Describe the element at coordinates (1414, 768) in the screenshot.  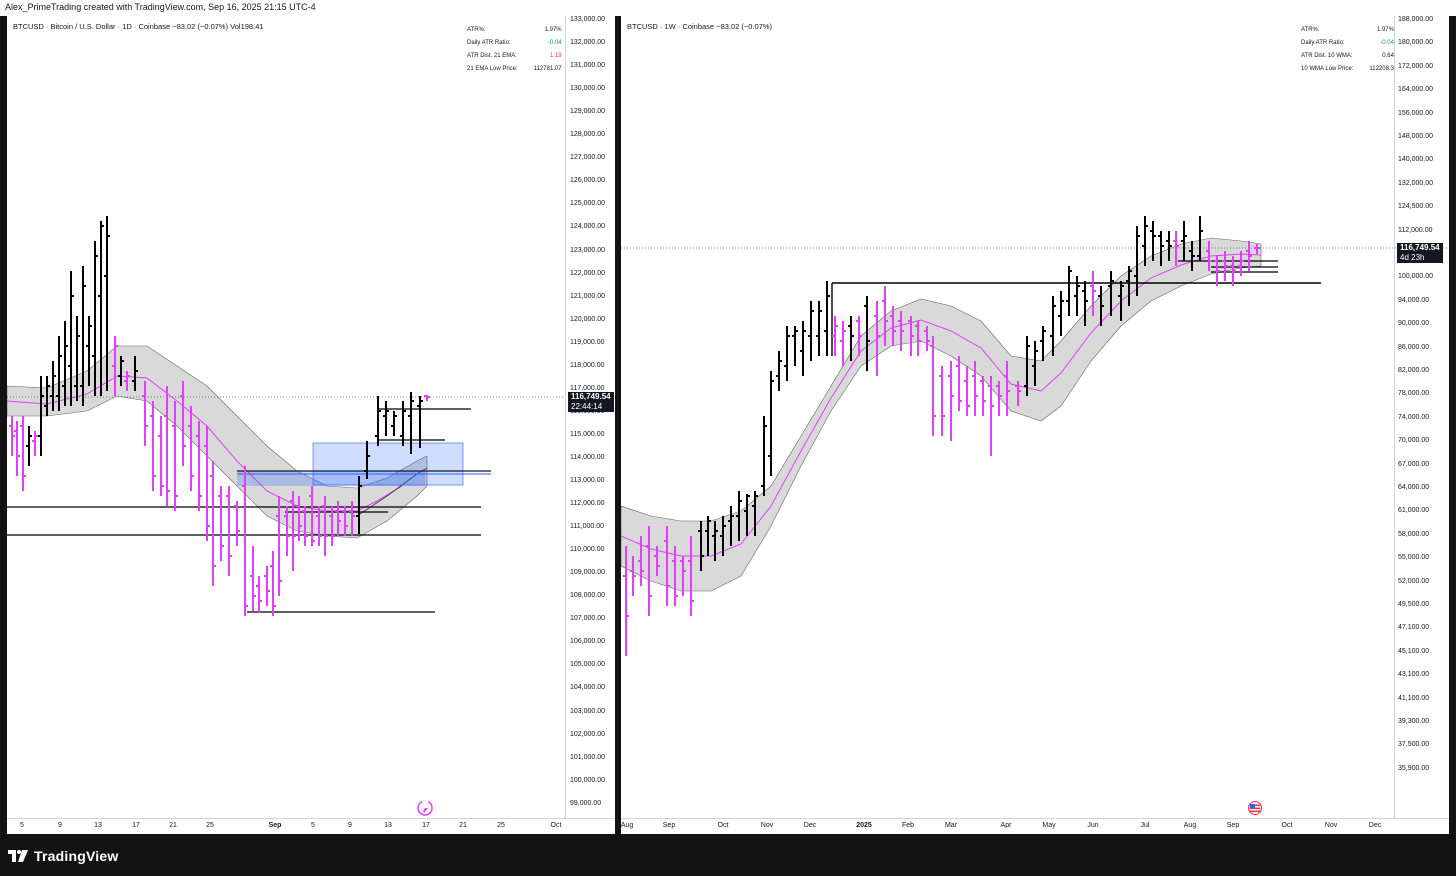
I see `price-tick: 35,900.00` at that location.